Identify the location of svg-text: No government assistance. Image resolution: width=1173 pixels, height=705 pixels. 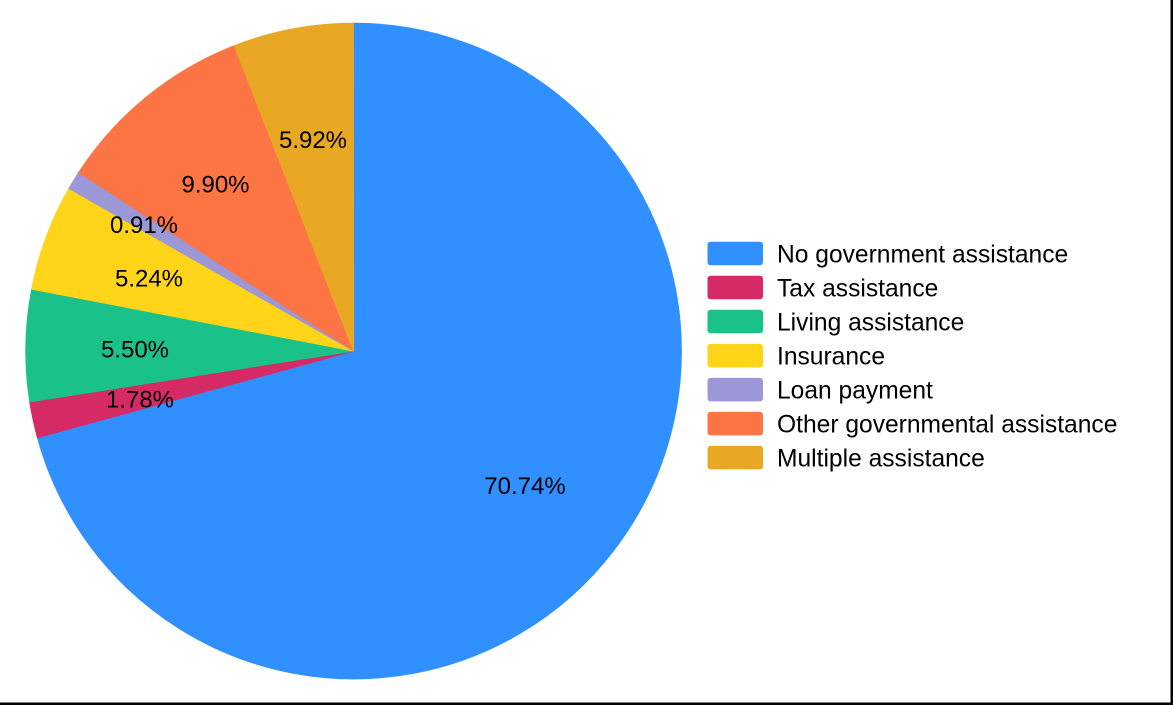
(922, 254).